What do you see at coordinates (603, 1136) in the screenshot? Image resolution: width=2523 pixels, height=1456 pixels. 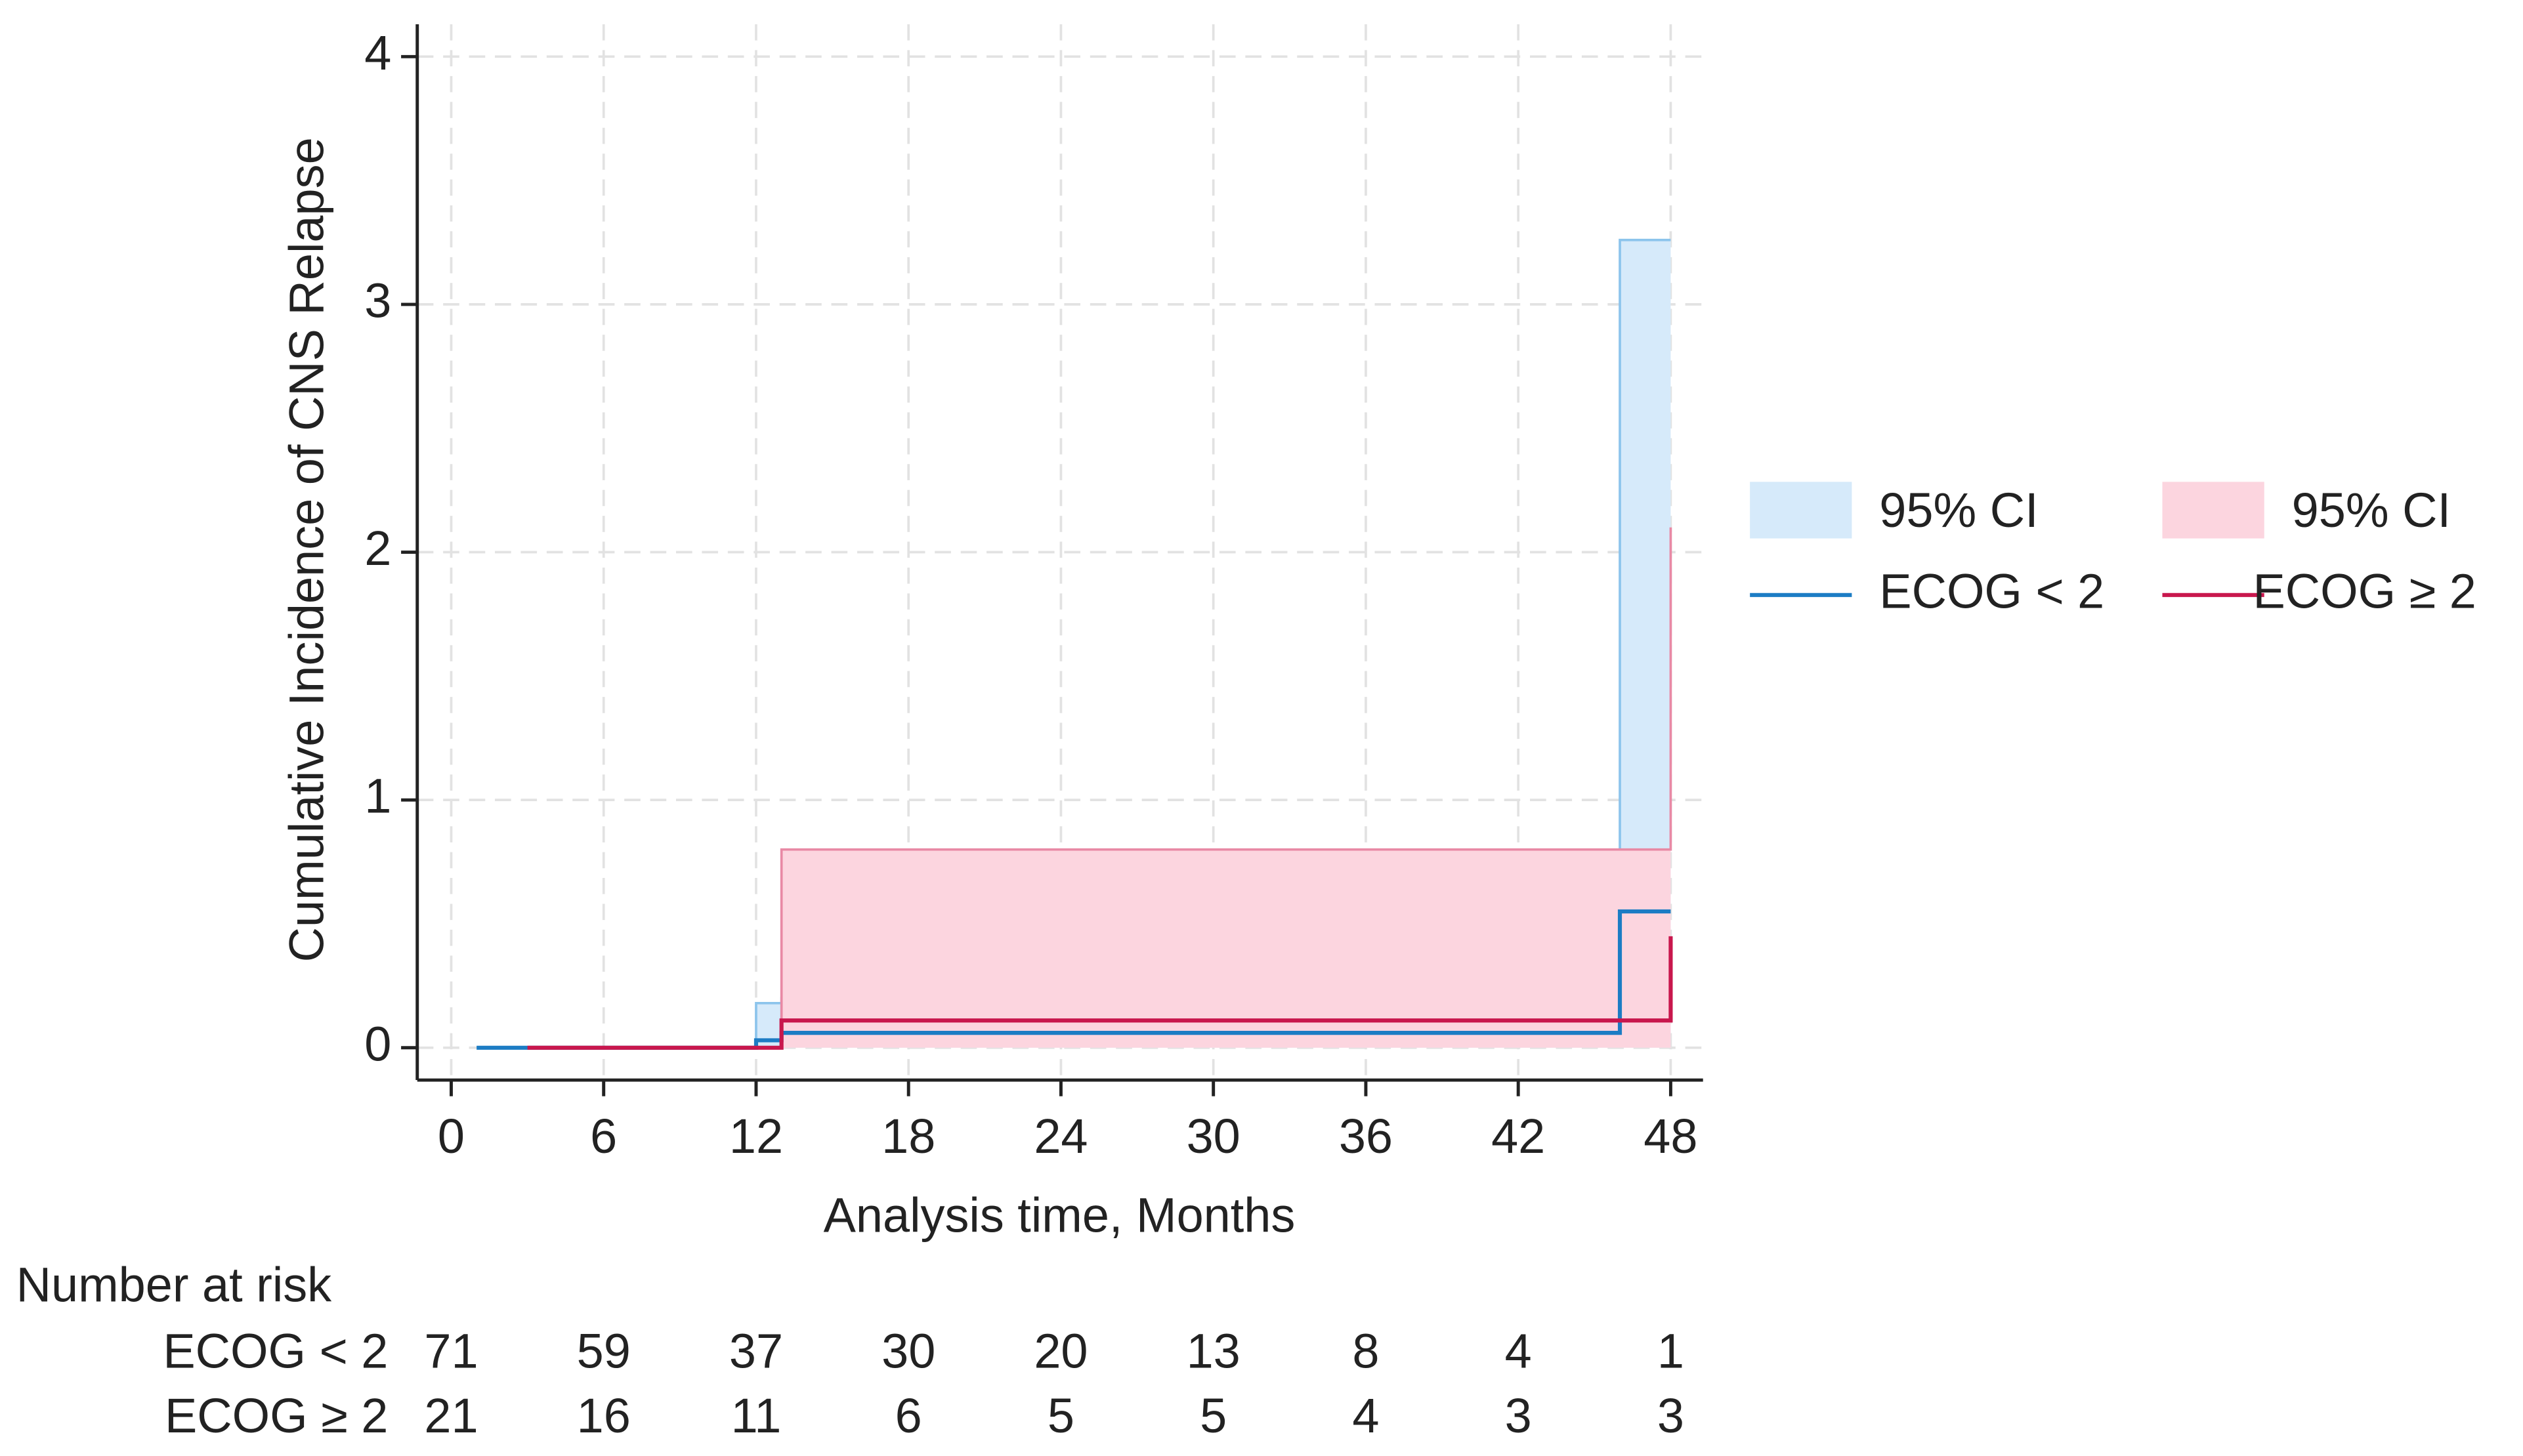 I see `x-tick-label: 6` at bounding box center [603, 1136].